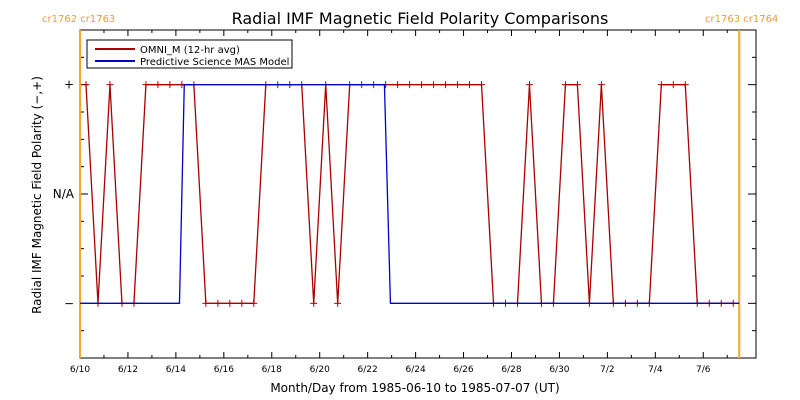 The height and width of the screenshot is (400, 800). What do you see at coordinates (64, 194) in the screenshot?
I see `y-tick-label: N/A` at bounding box center [64, 194].